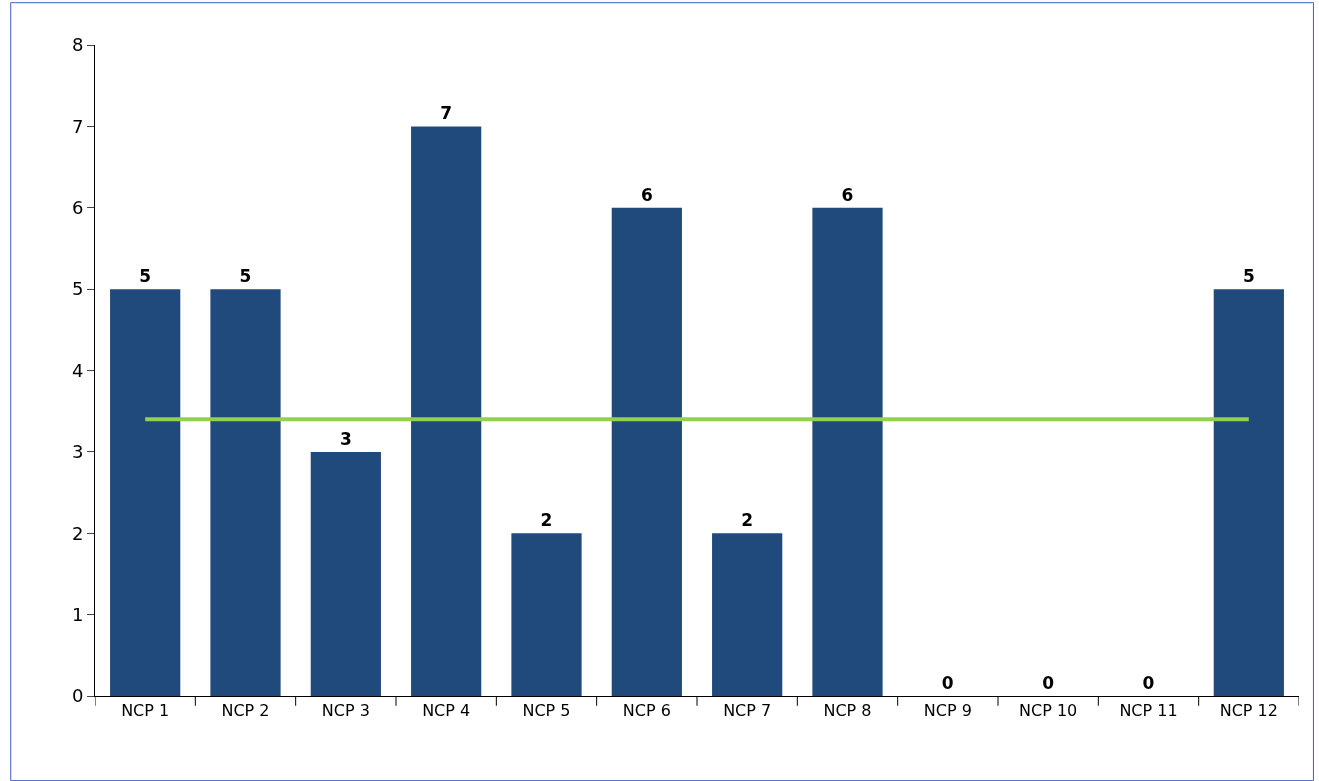 Image resolution: width=1319 pixels, height=781 pixels. What do you see at coordinates (77, 289) in the screenshot?
I see `y-tick-label: 5` at bounding box center [77, 289].